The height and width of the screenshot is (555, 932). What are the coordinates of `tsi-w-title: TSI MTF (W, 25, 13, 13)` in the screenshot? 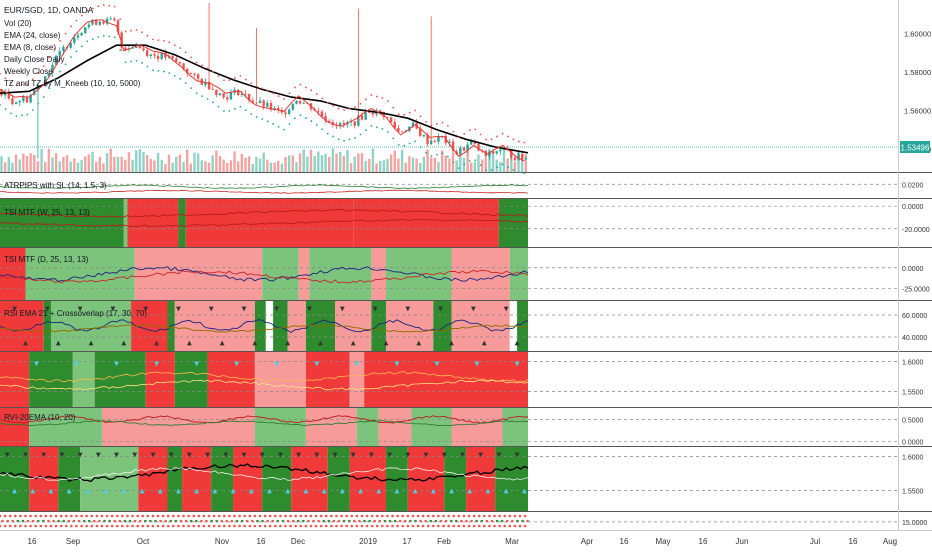 It's located at (47, 212).